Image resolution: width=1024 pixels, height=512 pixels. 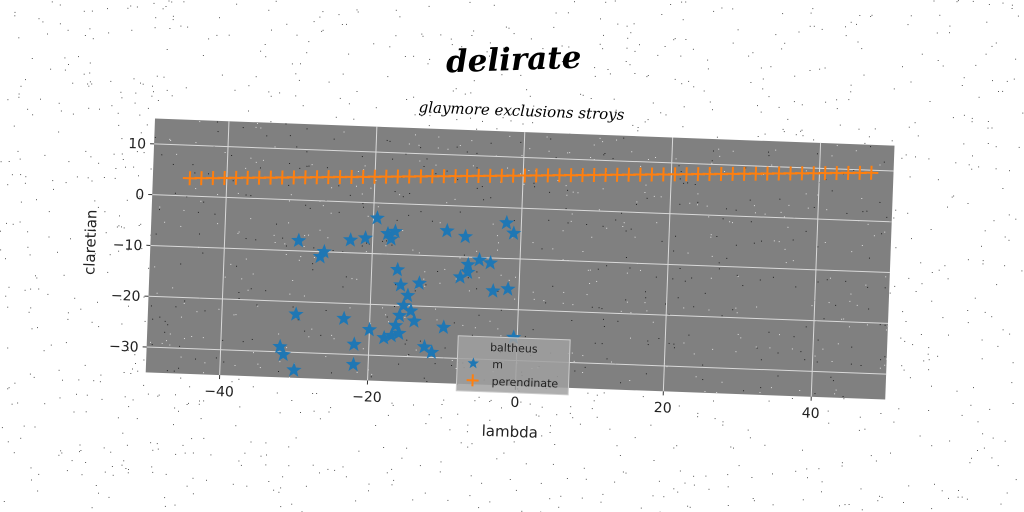 I want to click on legend-title: baltheus, so click(x=514, y=348).